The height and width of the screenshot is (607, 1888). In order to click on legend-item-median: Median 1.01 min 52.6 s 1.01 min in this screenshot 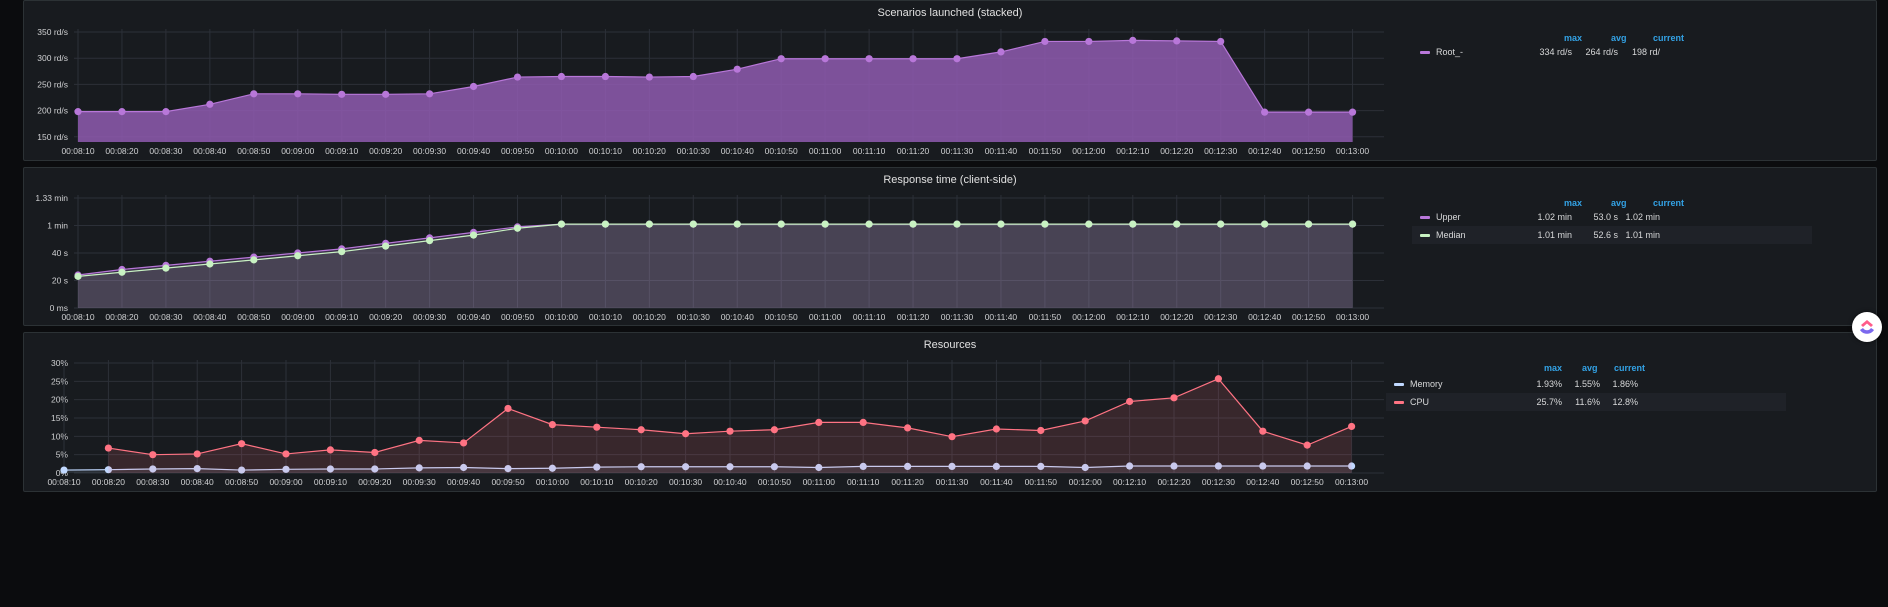, I will do `click(1612, 235)`.